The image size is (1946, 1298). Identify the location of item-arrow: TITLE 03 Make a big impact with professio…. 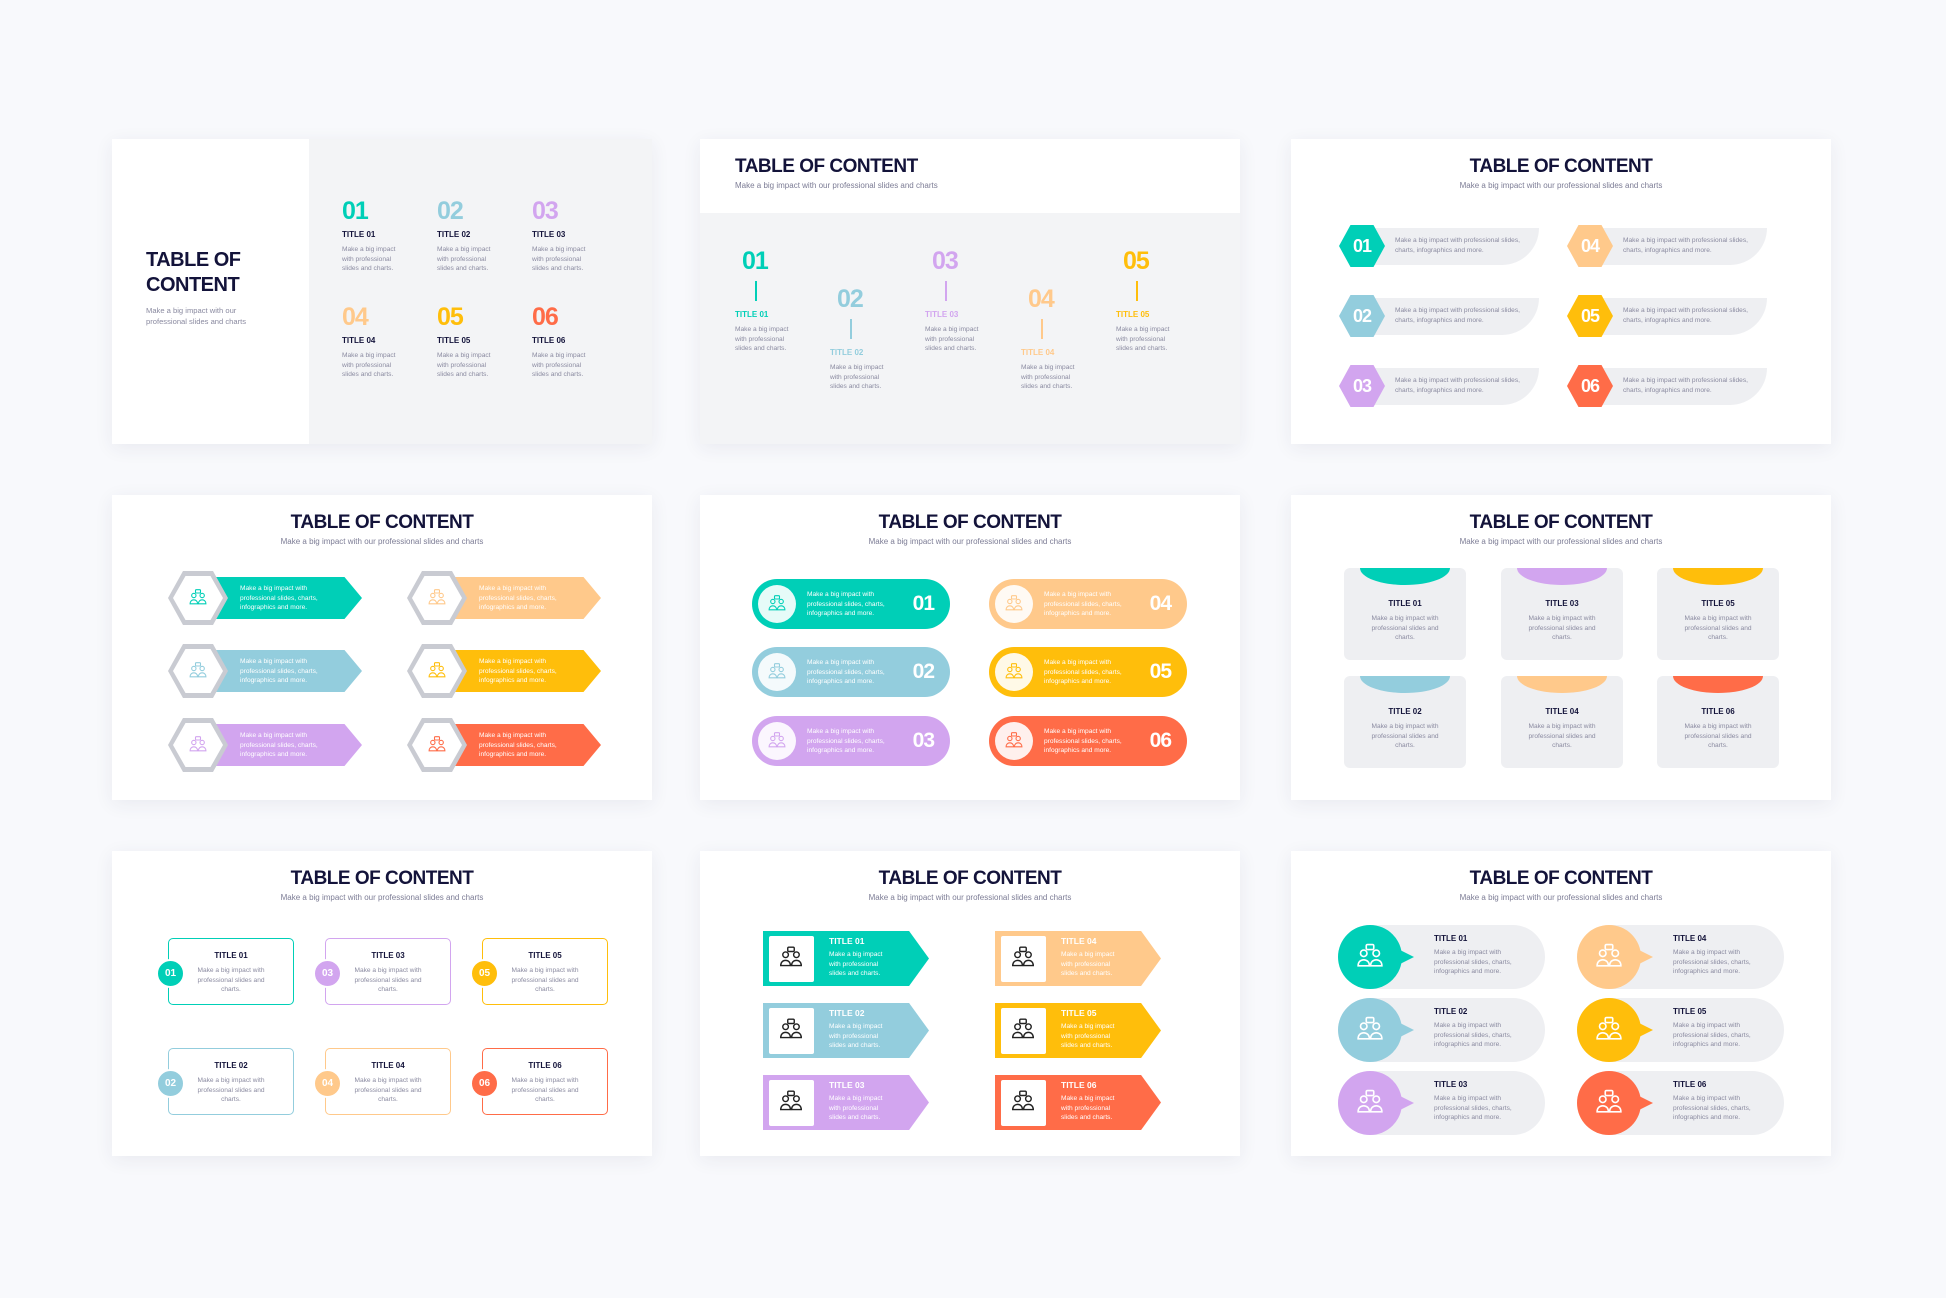
(846, 1102).